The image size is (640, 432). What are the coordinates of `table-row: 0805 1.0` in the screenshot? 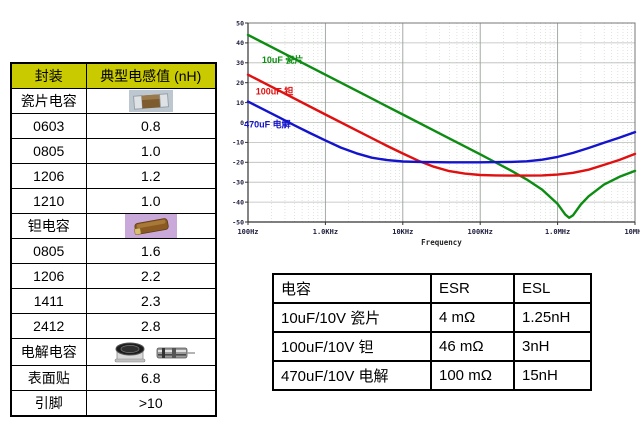 It's located at (113, 151).